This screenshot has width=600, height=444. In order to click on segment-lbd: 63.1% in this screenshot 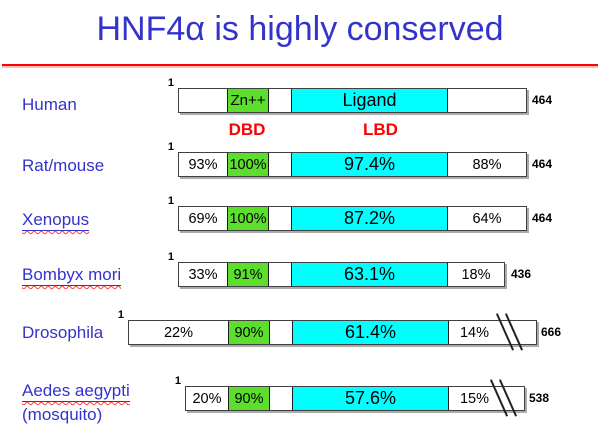, I will do `click(369, 274)`.